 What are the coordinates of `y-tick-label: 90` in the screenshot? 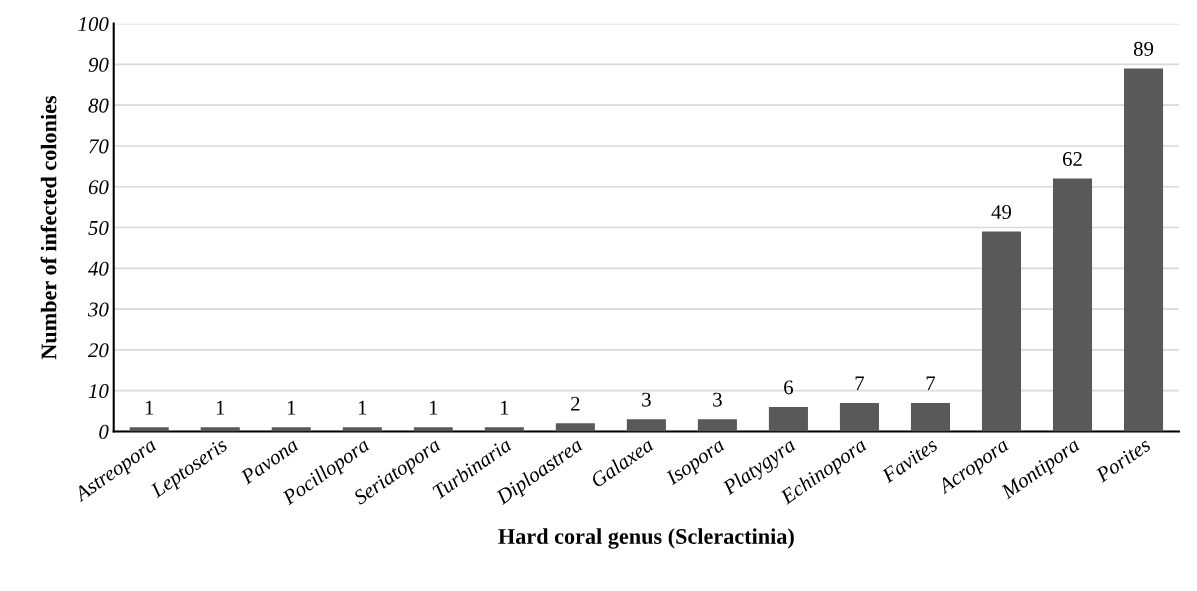 It's located at (98, 64).